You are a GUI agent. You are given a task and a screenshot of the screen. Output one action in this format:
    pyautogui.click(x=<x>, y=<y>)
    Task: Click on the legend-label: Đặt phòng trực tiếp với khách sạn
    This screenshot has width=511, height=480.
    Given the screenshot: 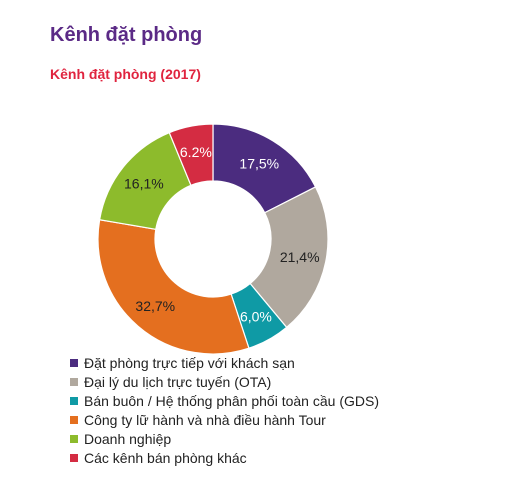 What is the action you would take?
    pyautogui.click(x=189, y=362)
    